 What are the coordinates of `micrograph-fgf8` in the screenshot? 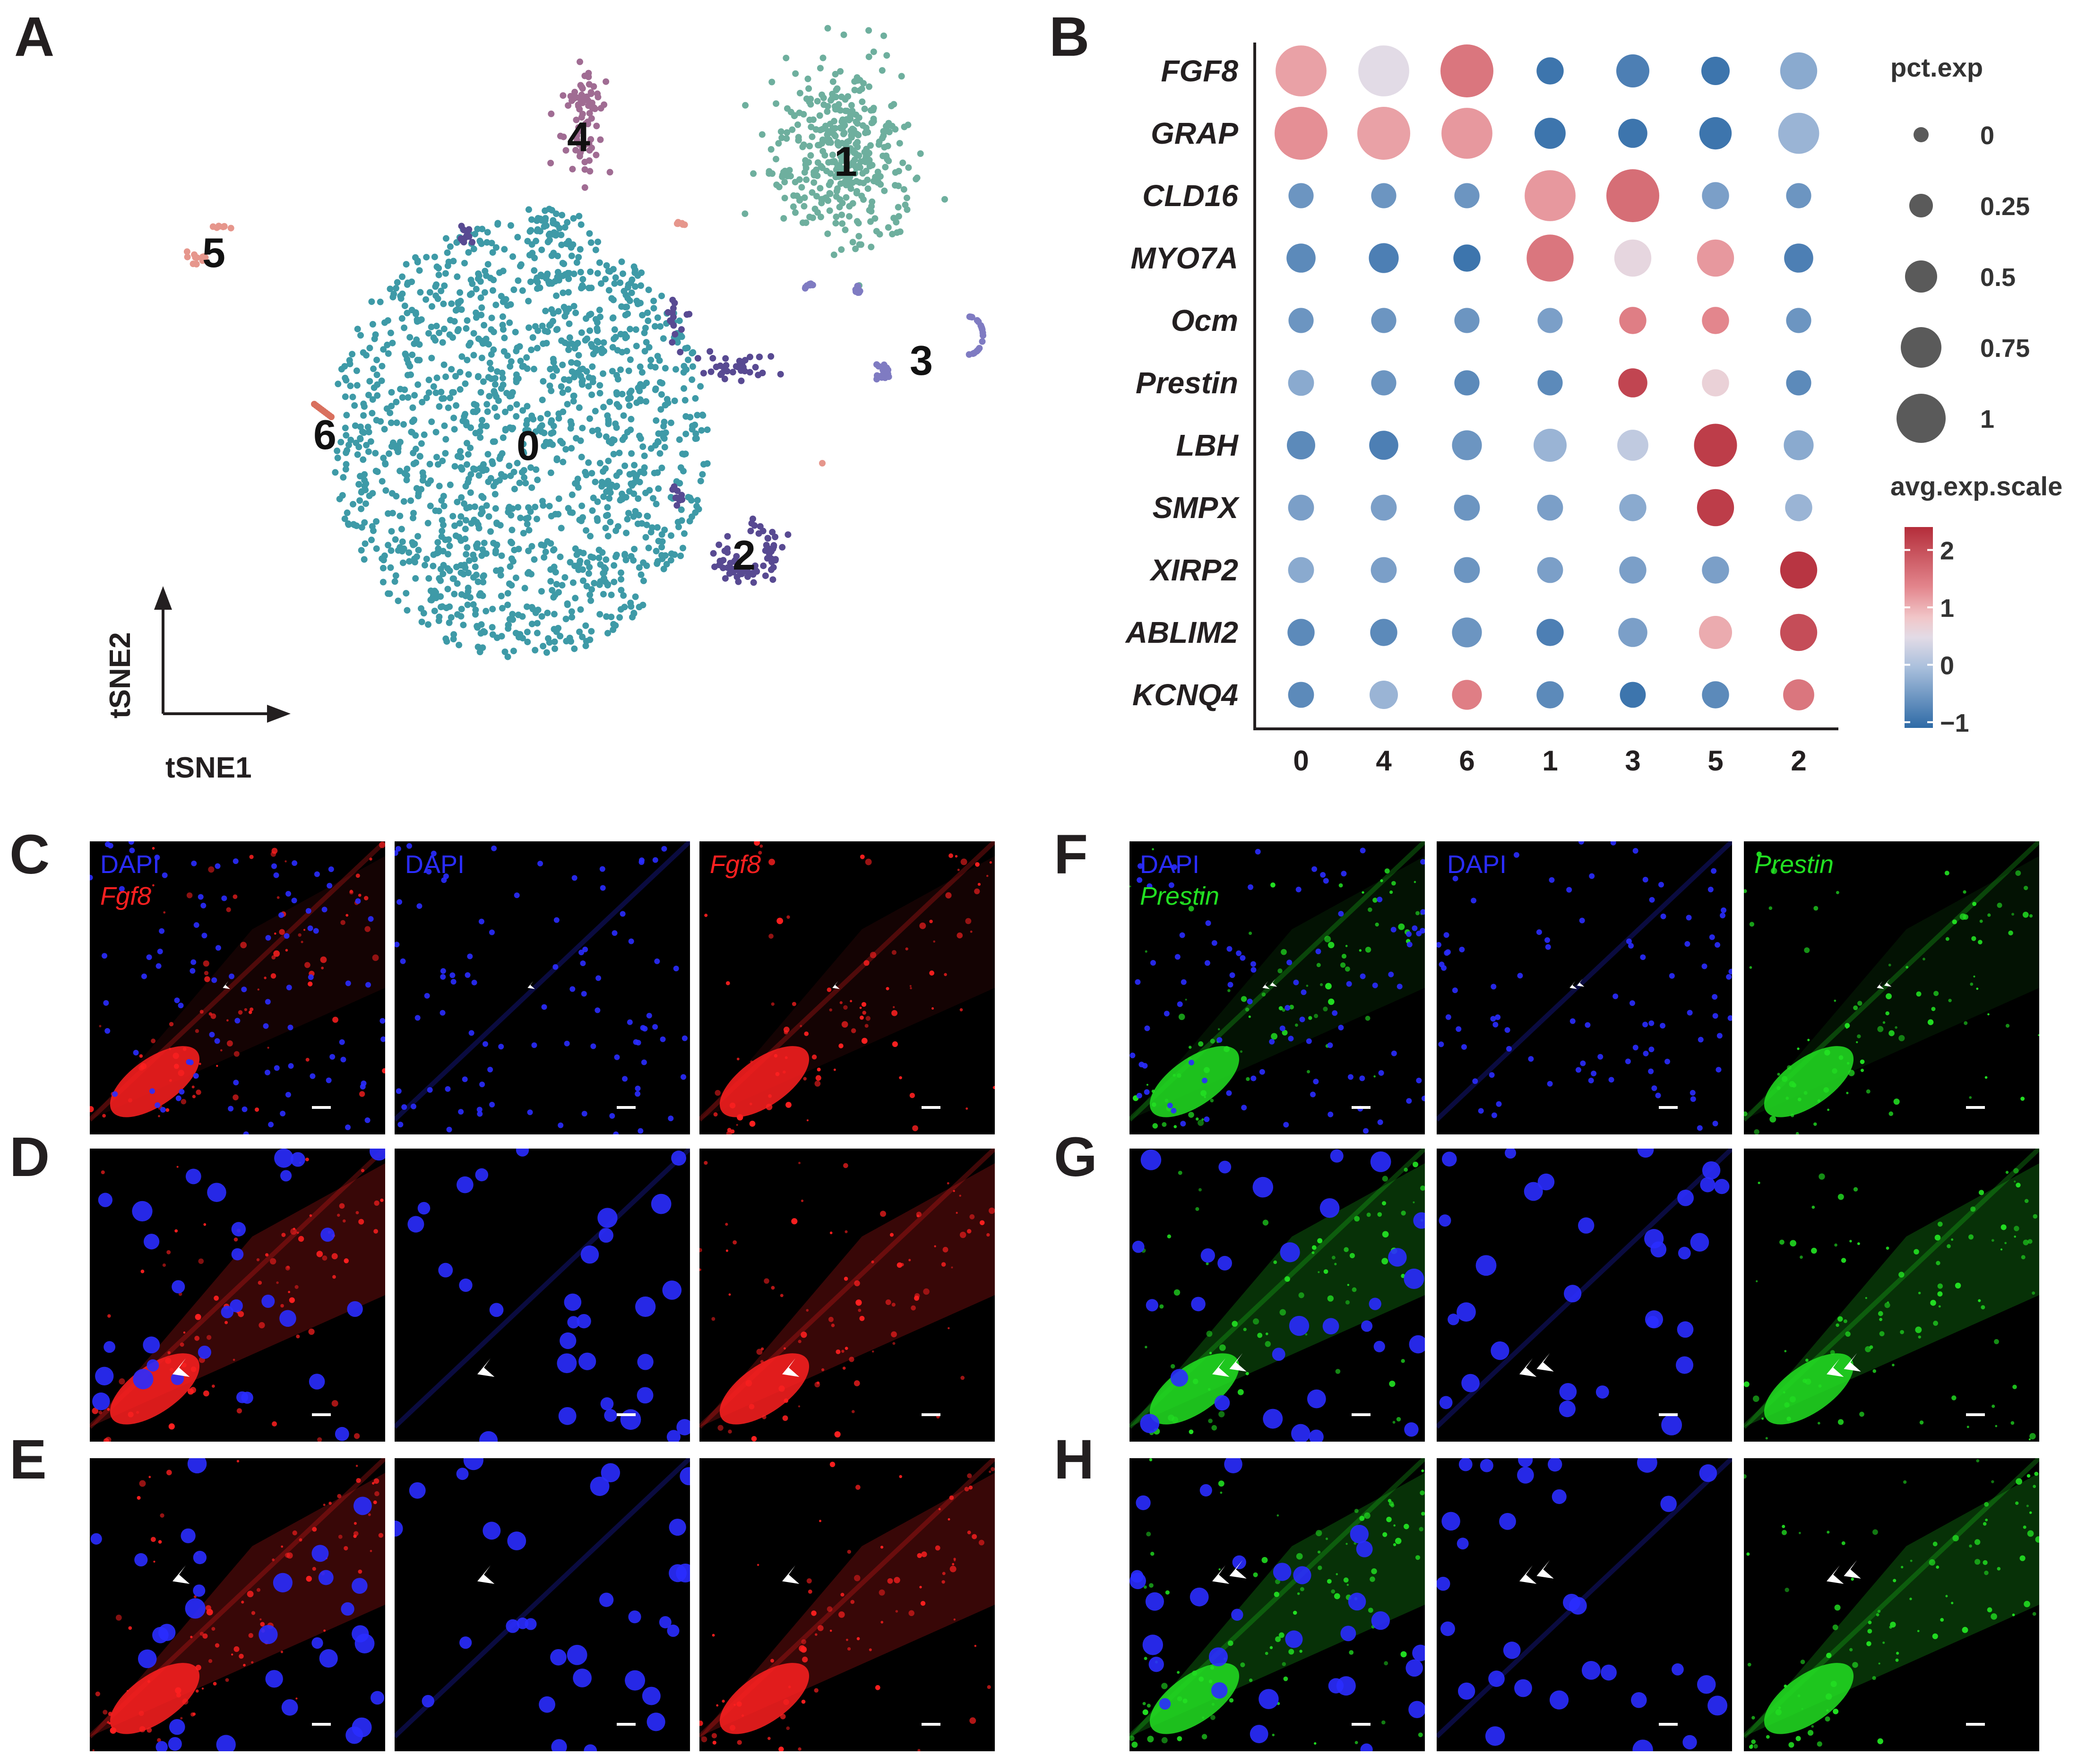 It's located at (847, 1604).